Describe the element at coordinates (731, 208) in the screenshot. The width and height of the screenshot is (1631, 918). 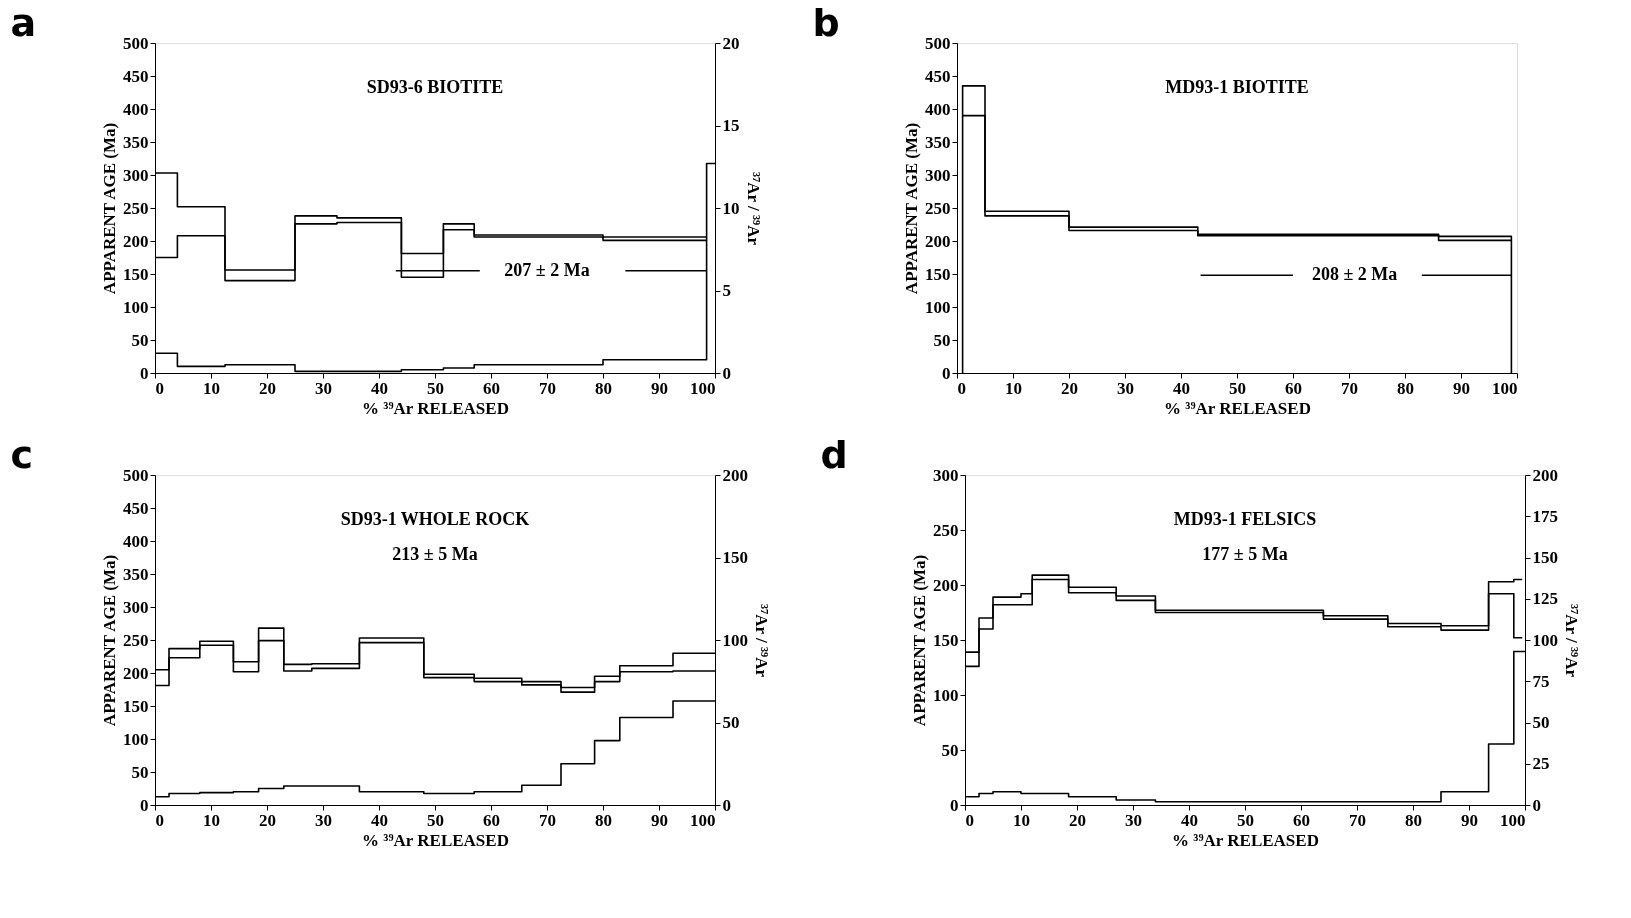
I see `y2-tick-label: 10` at that location.